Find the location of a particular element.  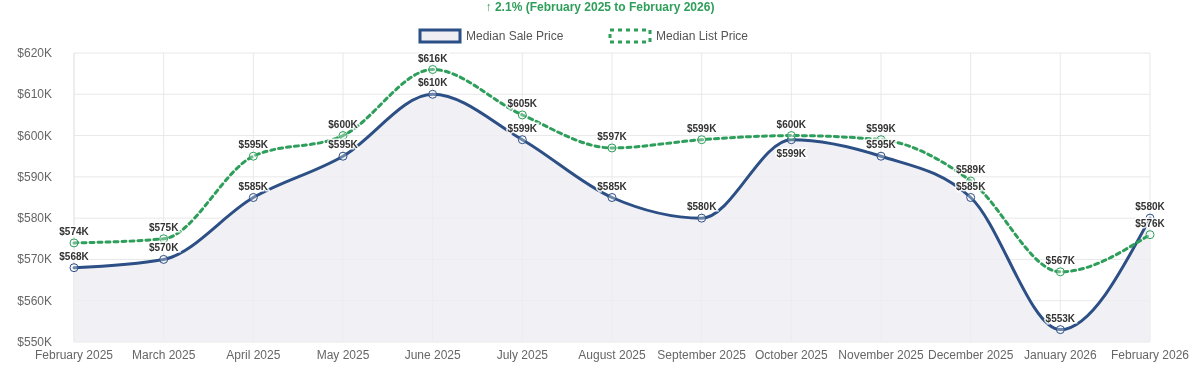

x-tick-label: May 2025 is located at coordinates (343, 355).